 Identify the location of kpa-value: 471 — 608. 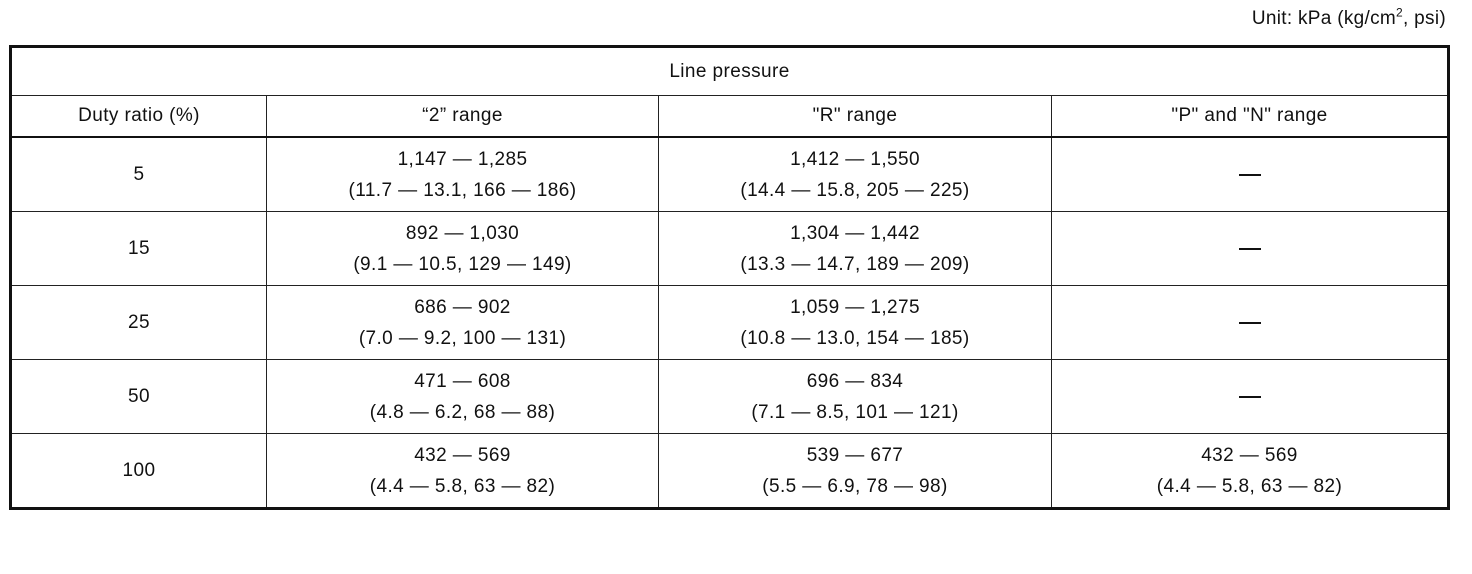
(462, 381).